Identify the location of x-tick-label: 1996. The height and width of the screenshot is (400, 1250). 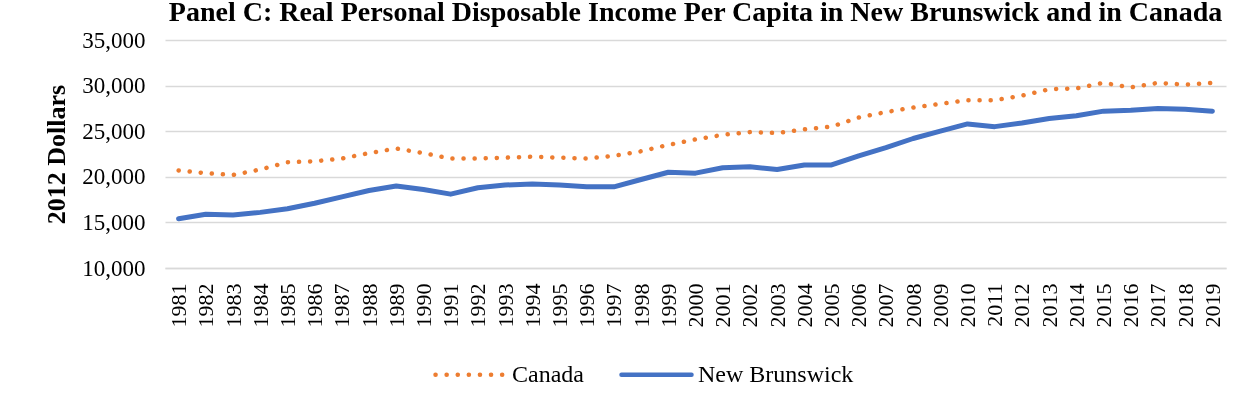
(587, 305).